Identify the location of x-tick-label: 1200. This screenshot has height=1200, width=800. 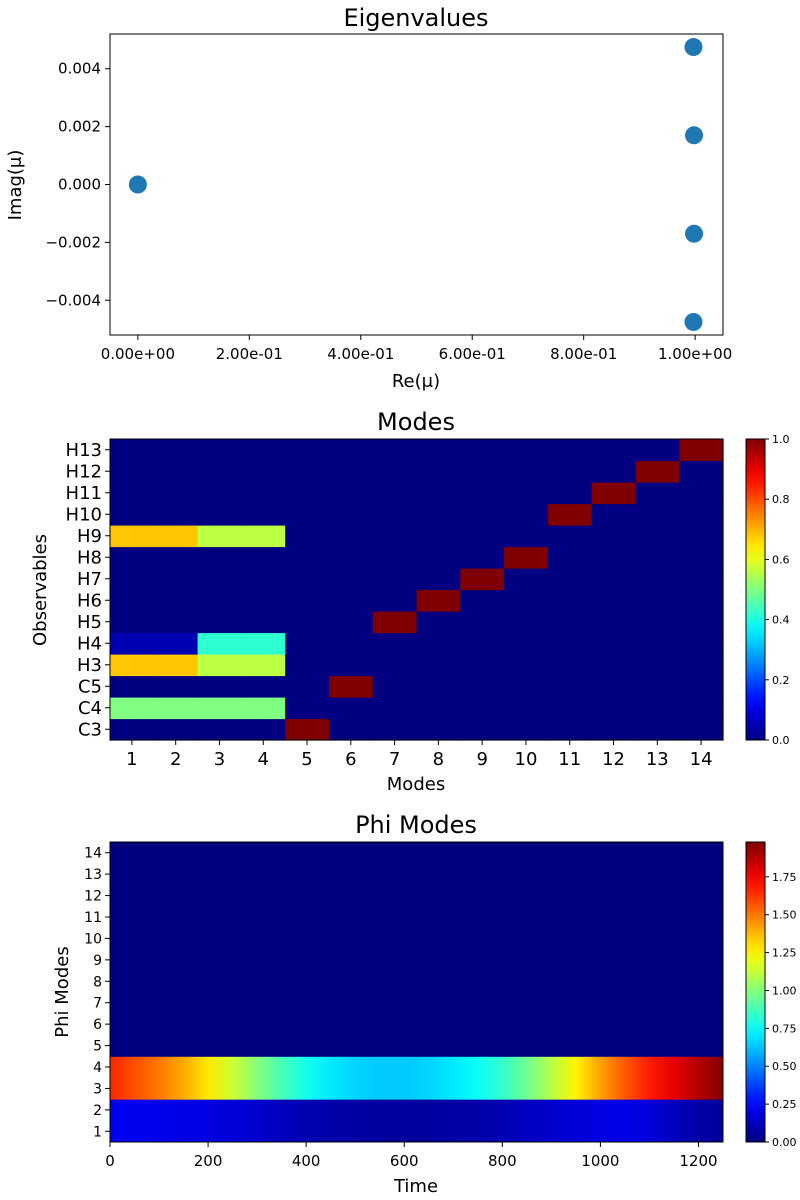
(698, 1161).